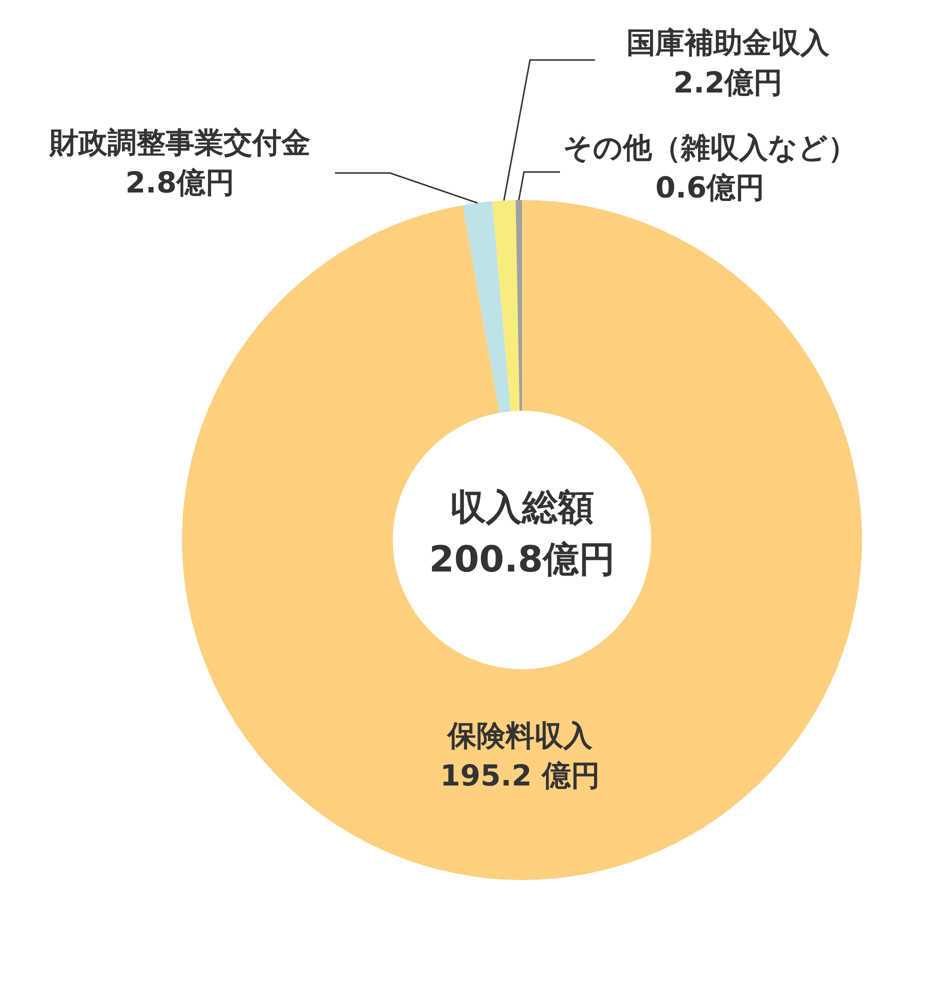 Image resolution: width=941 pixels, height=981 pixels. I want to click on slice-label: 財政調整事業交付金, so click(179, 143).